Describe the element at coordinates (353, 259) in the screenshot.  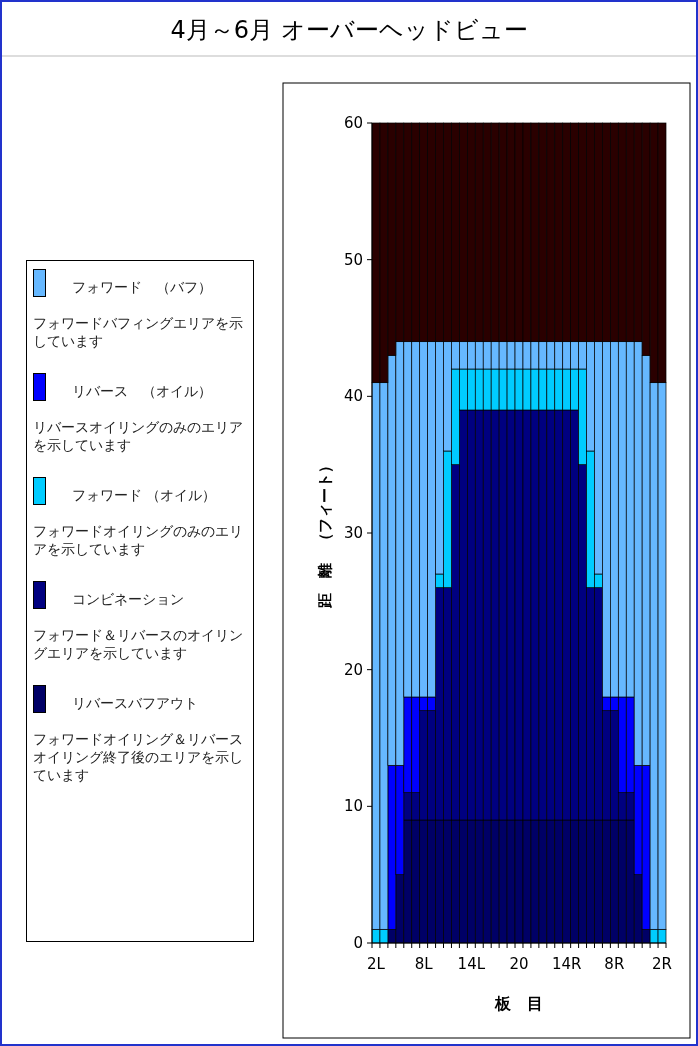
I see `y-tick-label: 50` at that location.